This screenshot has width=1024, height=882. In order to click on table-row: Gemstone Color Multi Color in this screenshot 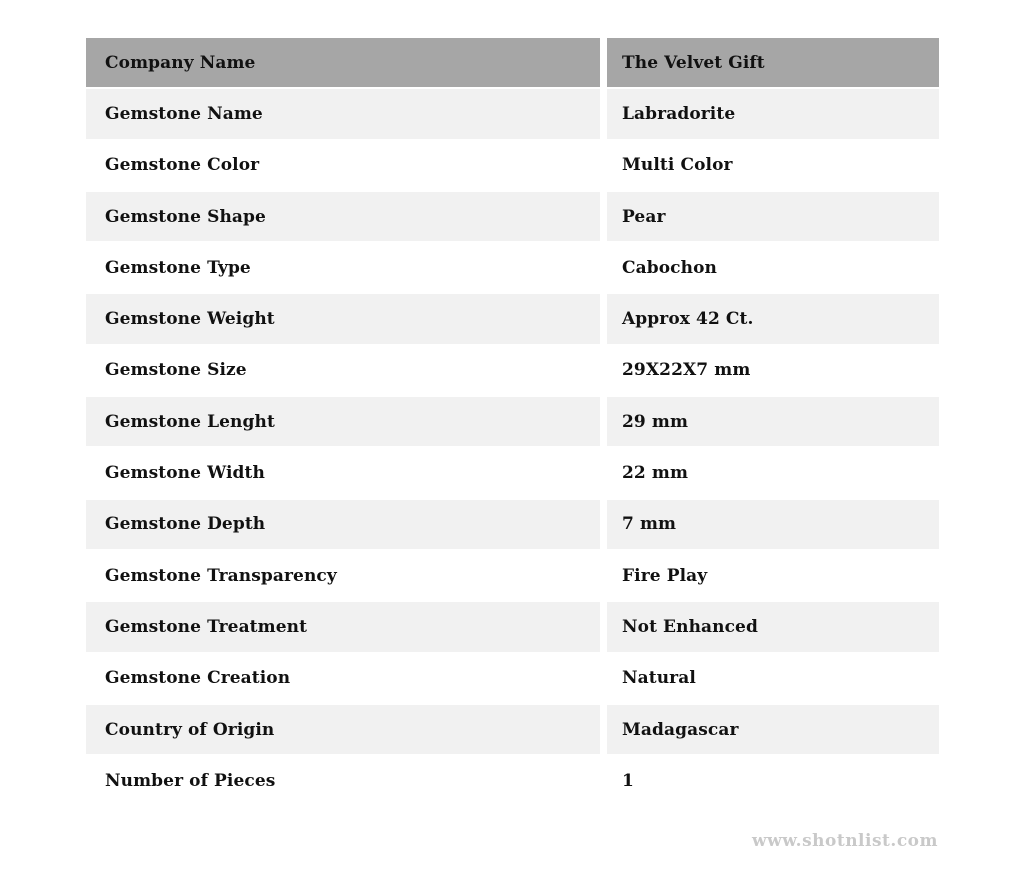, I will do `click(512, 165)`.